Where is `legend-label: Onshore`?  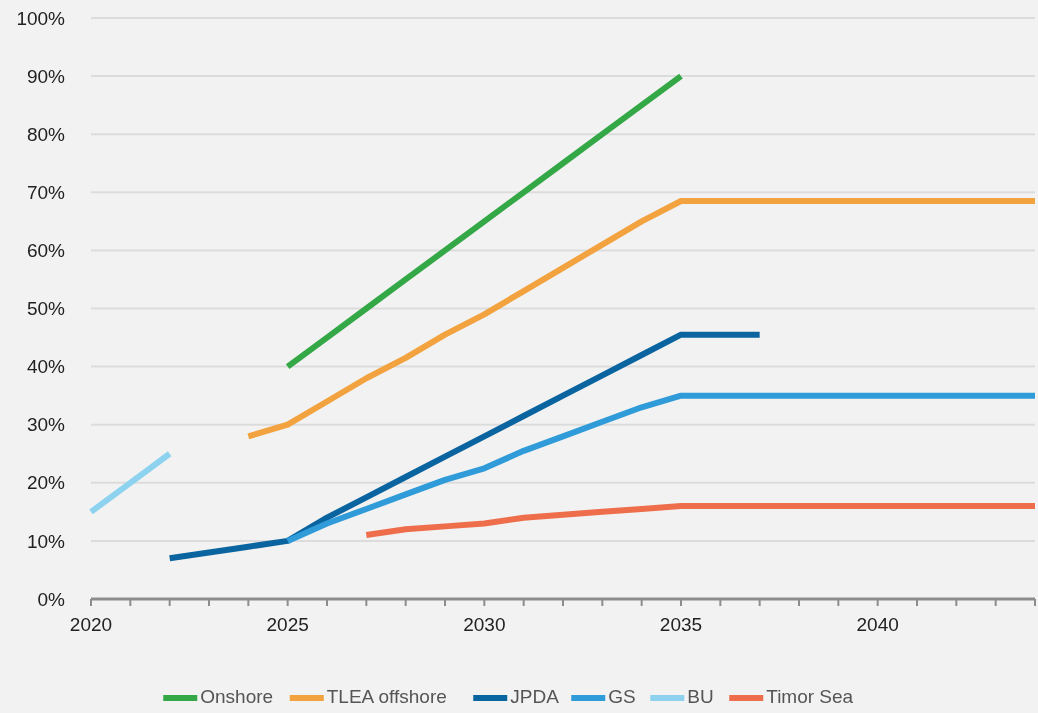
legend-label: Onshore is located at coordinates (237, 696).